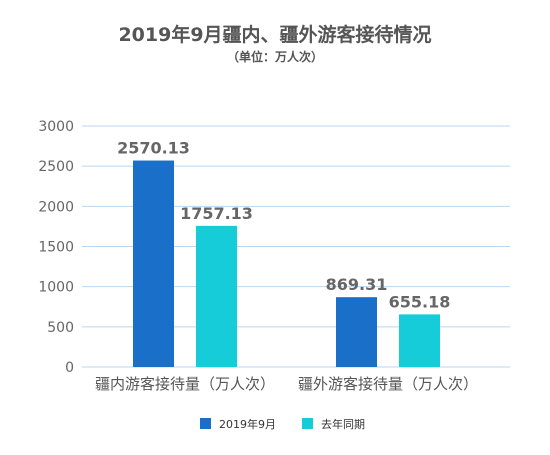 This screenshot has width=550, height=455. Describe the element at coordinates (343, 424) in the screenshot. I see `legend-label: 去年同期` at that location.